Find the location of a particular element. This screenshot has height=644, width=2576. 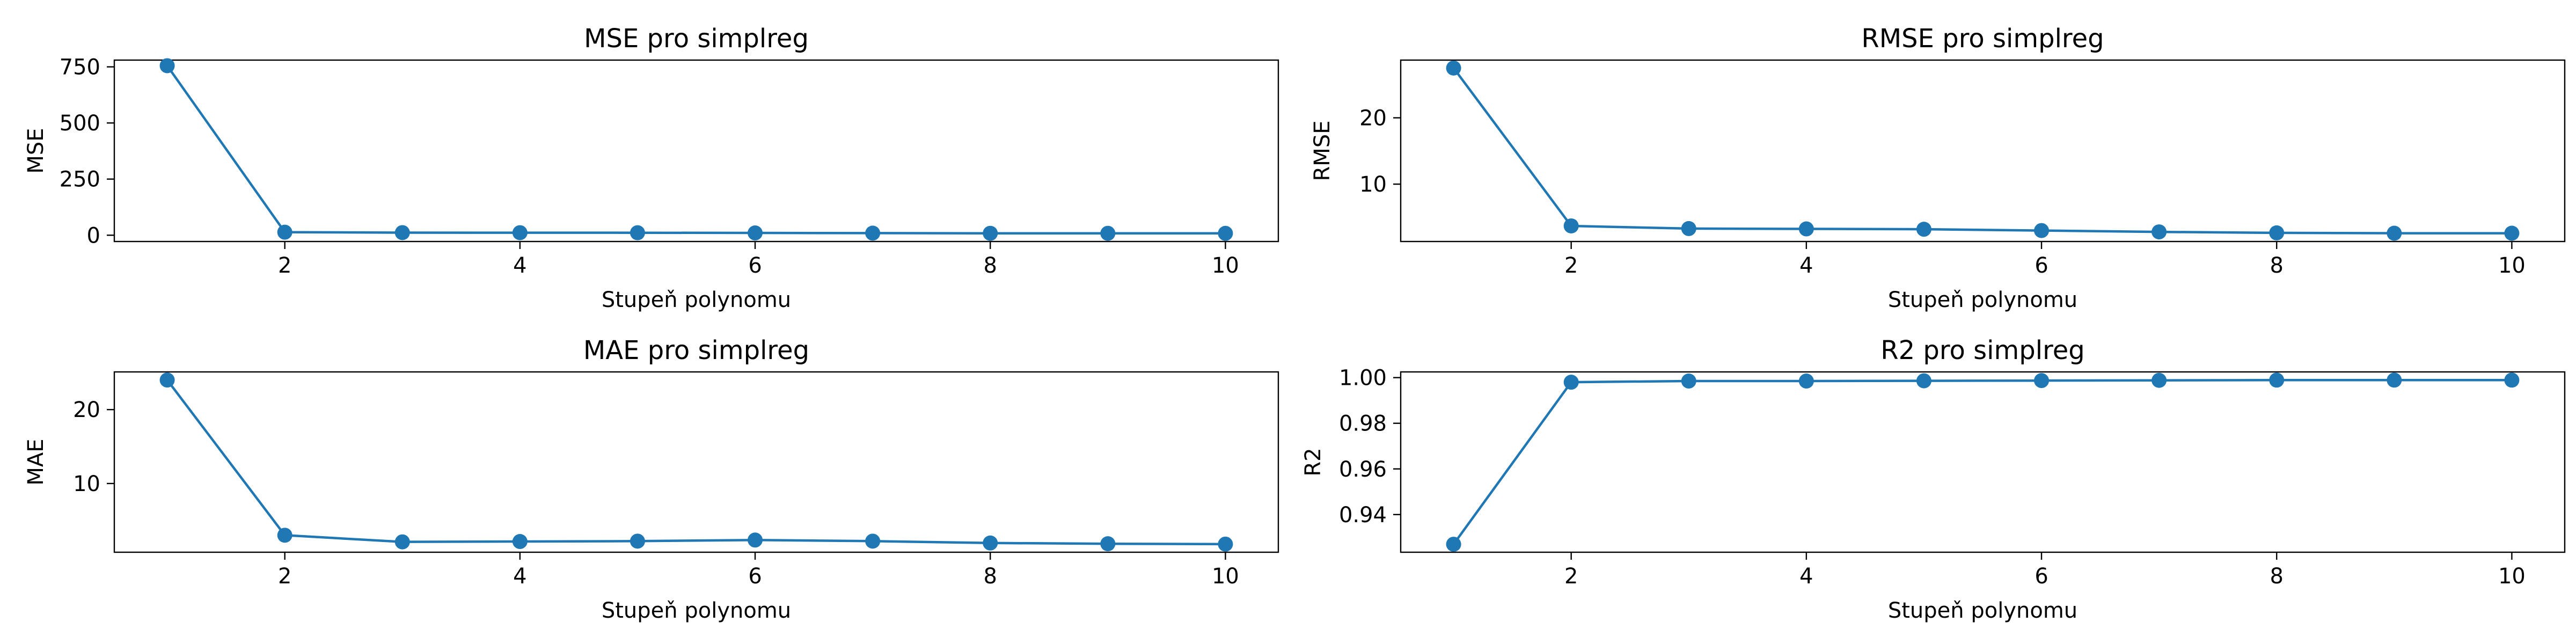

r2-y-axis-label: R2 is located at coordinates (1313, 462).